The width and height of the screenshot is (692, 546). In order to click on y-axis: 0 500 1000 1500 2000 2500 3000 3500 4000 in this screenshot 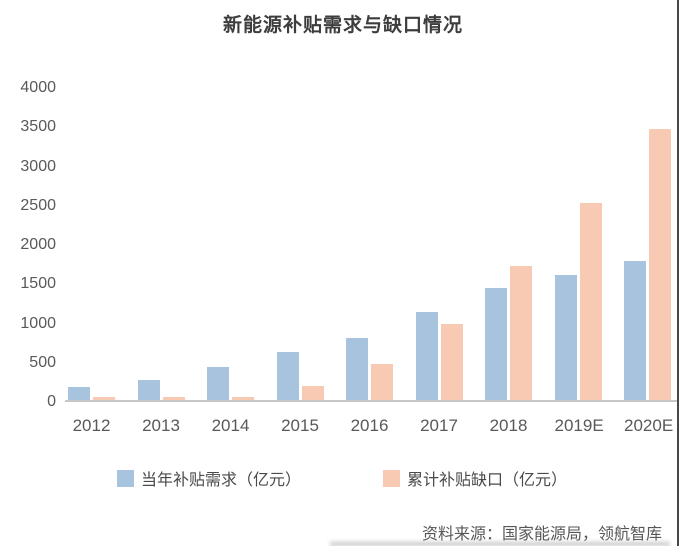, I will do `click(28, 244)`.